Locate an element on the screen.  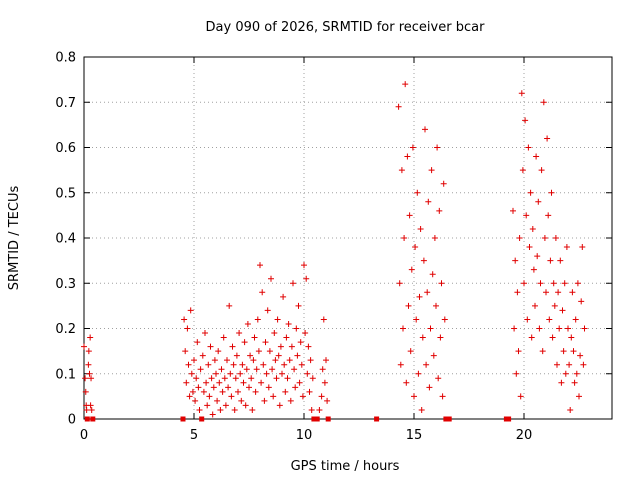
y-tick-label: 0.3 is located at coordinates (65, 284).